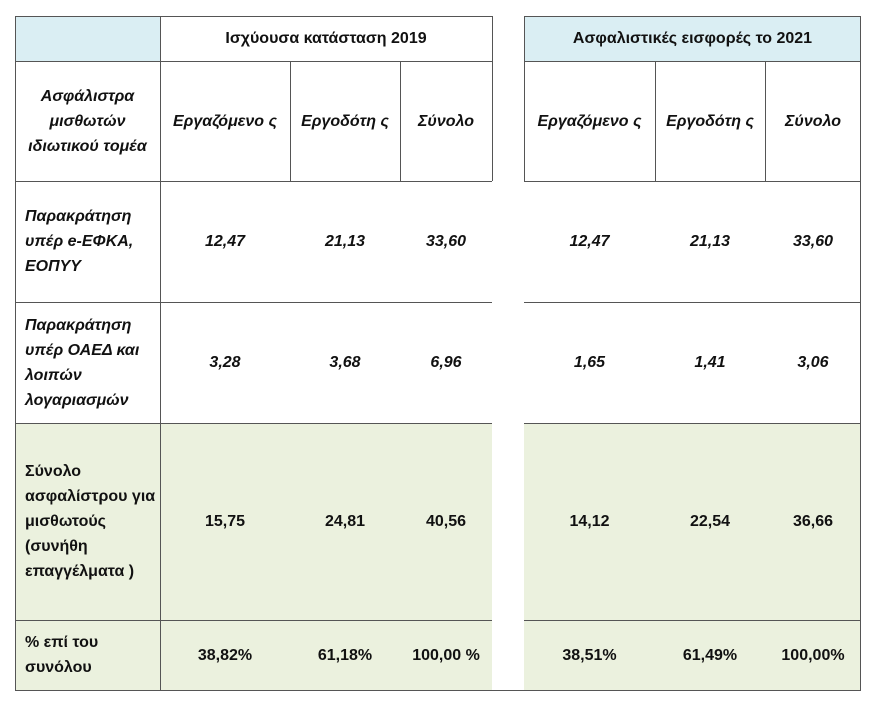 The width and height of the screenshot is (880, 708). I want to click on value-2021: 100,00%, so click(813, 655).